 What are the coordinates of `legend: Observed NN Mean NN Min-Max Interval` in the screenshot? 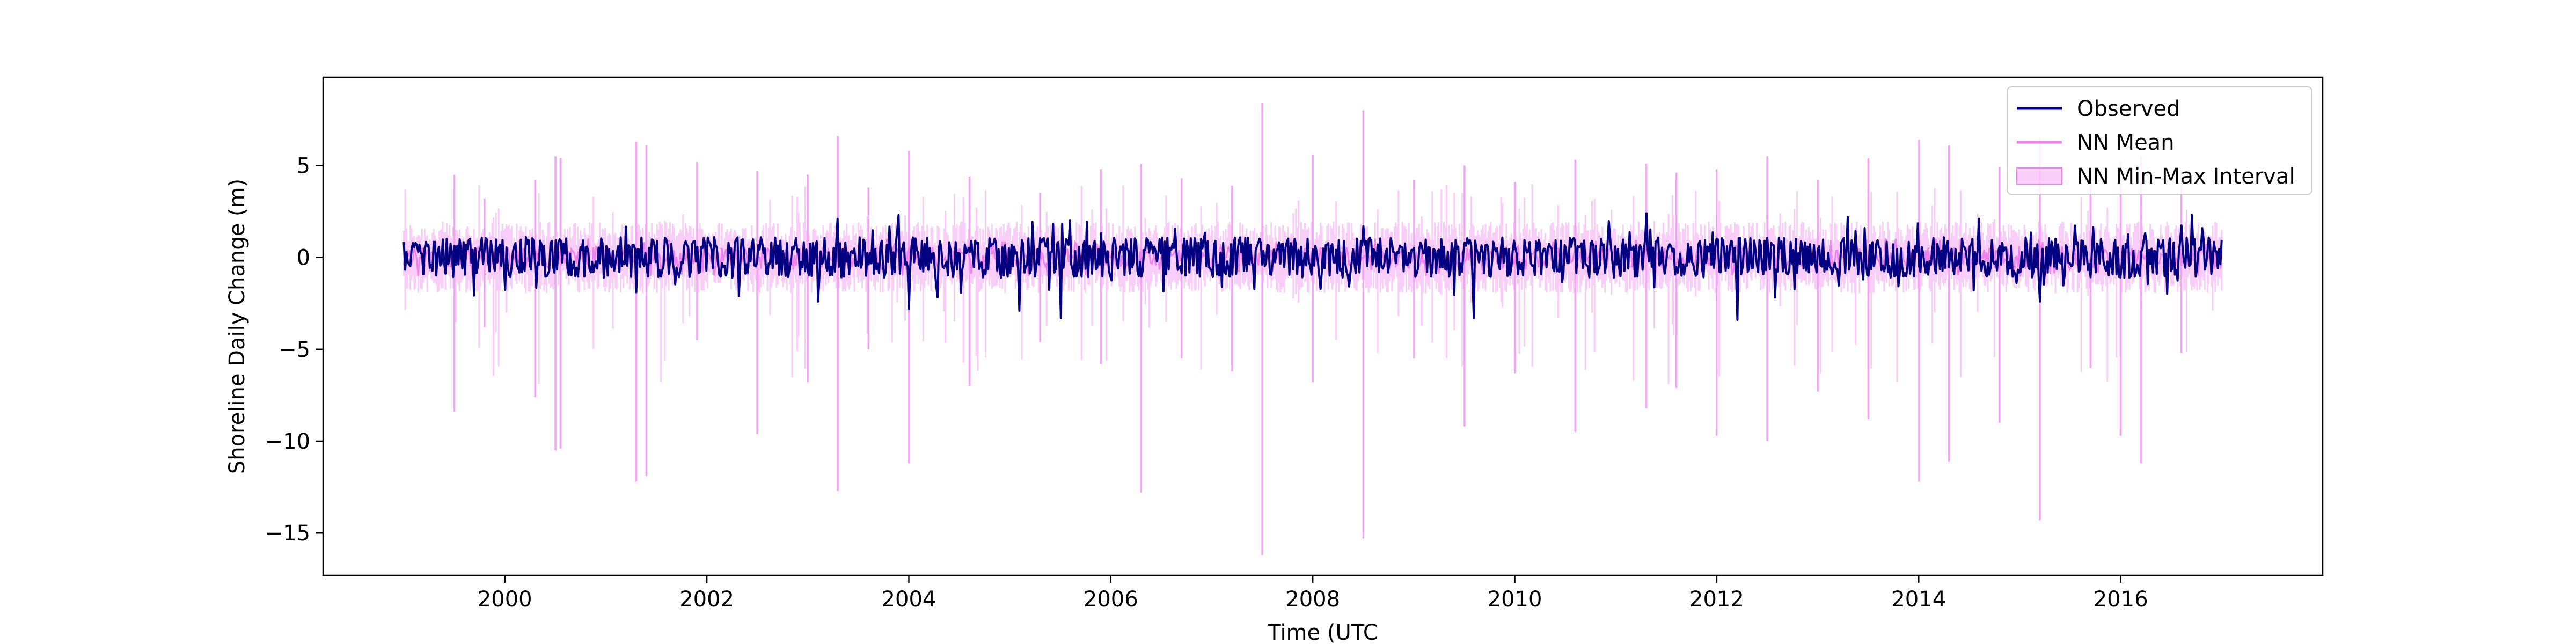 It's located at (2159, 140).